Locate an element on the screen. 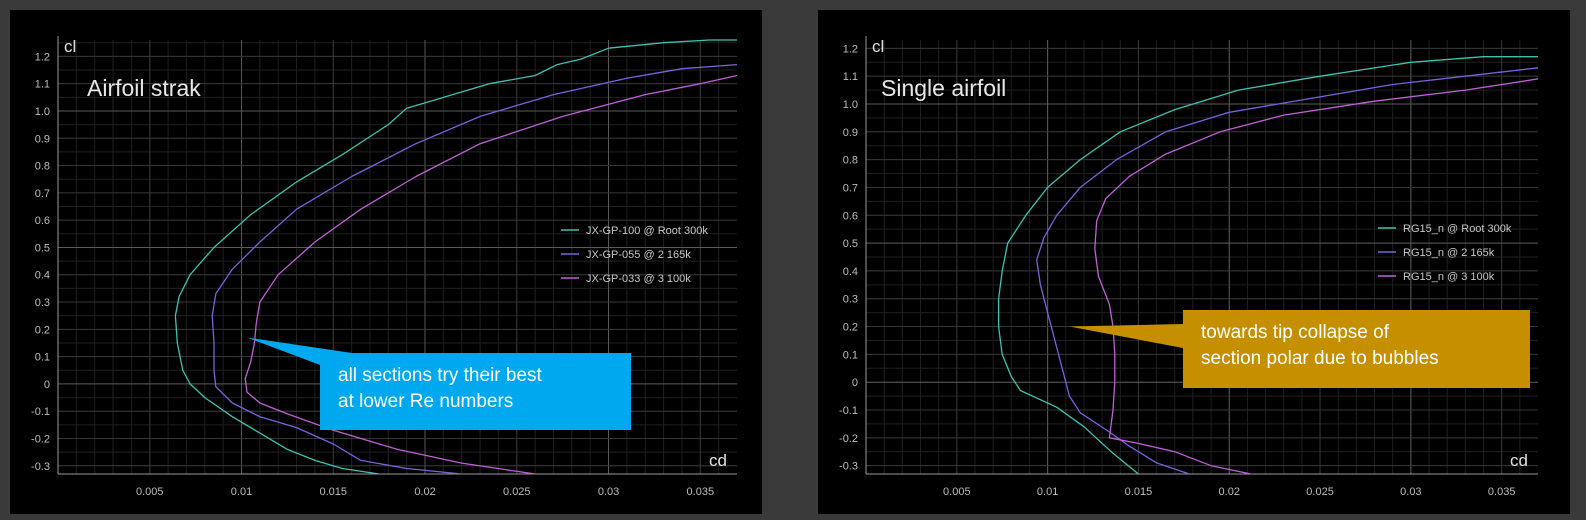 The image size is (1586, 520). panel-title: Airfoil strak is located at coordinates (144, 88).